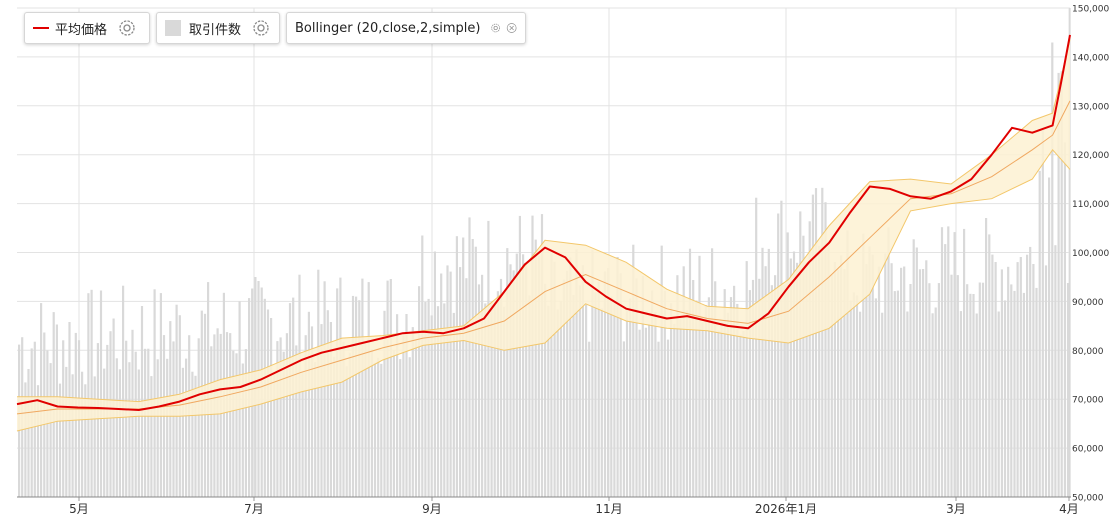 The image size is (1112, 516). I want to click on legend-price: 平均価格, so click(87, 28).